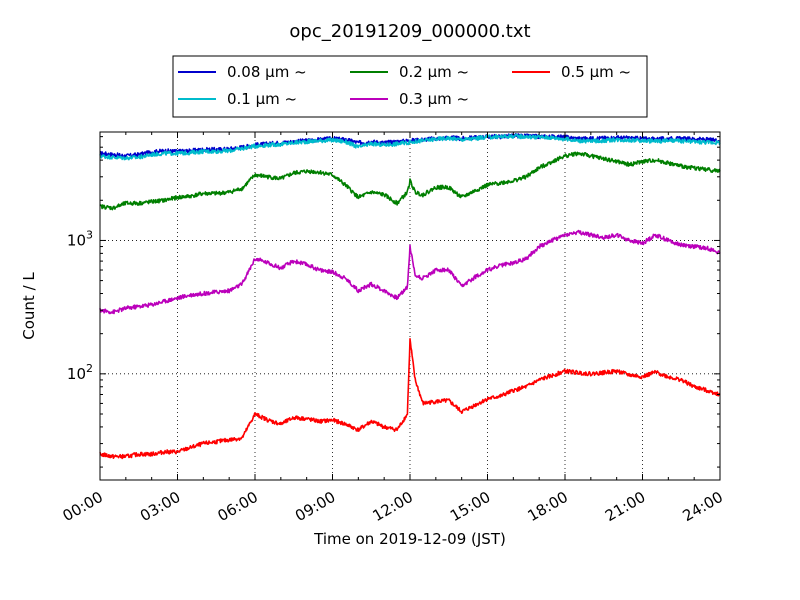 Image resolution: width=800 pixels, height=600 pixels. What do you see at coordinates (548, 506) in the screenshot?
I see `x-tick-label: 18:00` at bounding box center [548, 506].